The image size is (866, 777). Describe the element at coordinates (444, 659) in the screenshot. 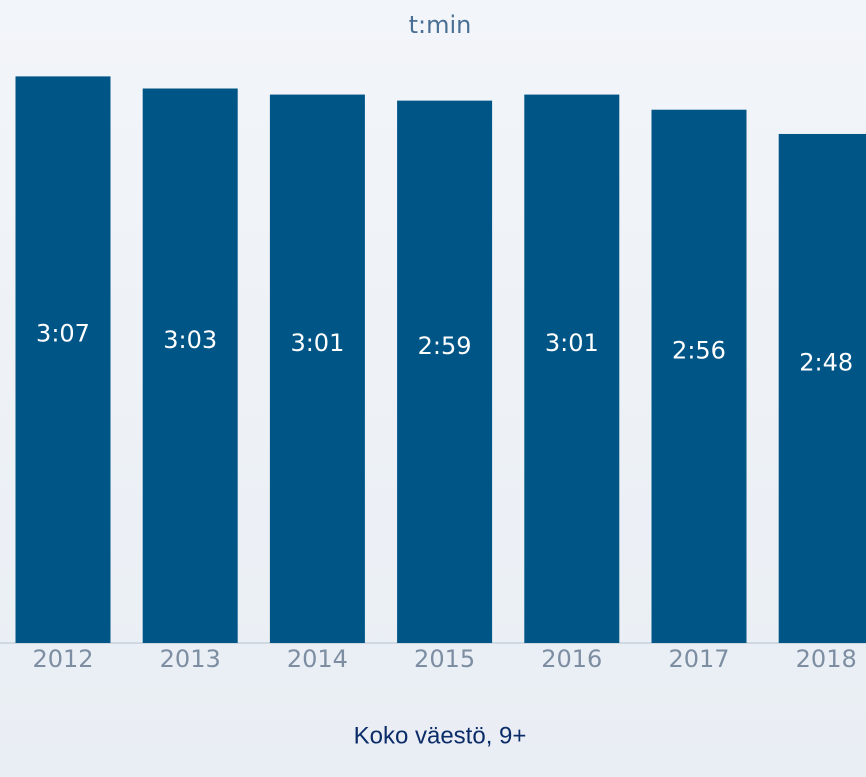

I see `x-tick-label: 2015` at that location.